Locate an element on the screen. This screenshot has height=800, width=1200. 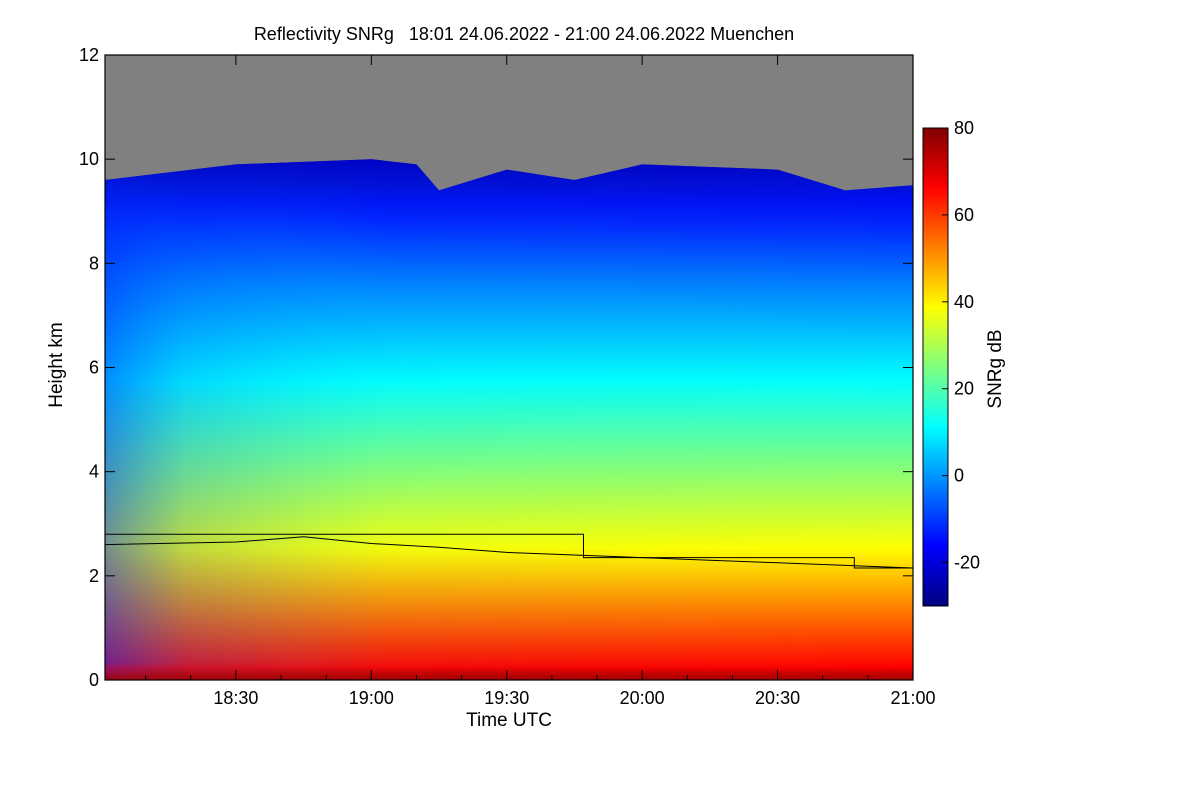
x-tick-label: 20:30 is located at coordinates (777, 698).